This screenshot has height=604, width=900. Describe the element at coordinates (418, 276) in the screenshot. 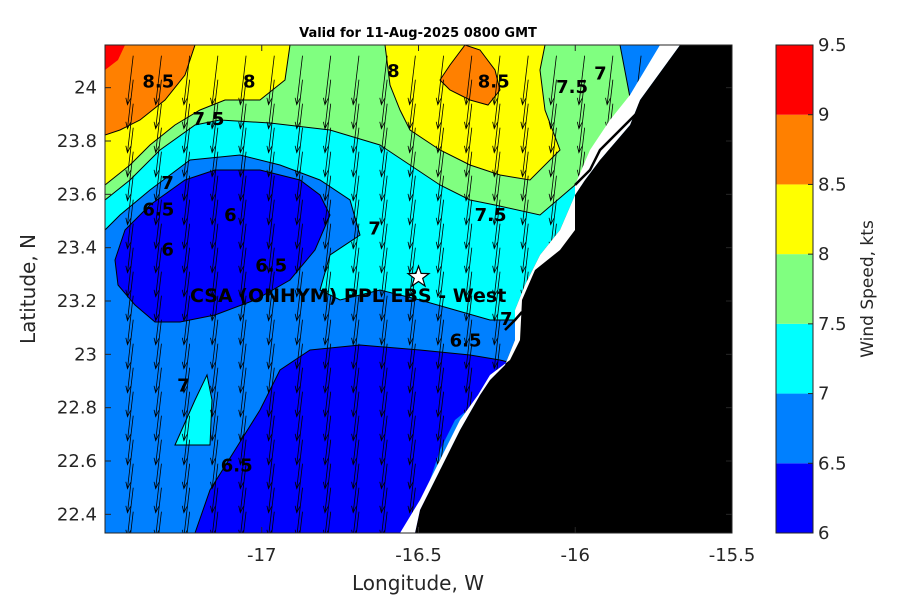

I see `site-marker` at that location.